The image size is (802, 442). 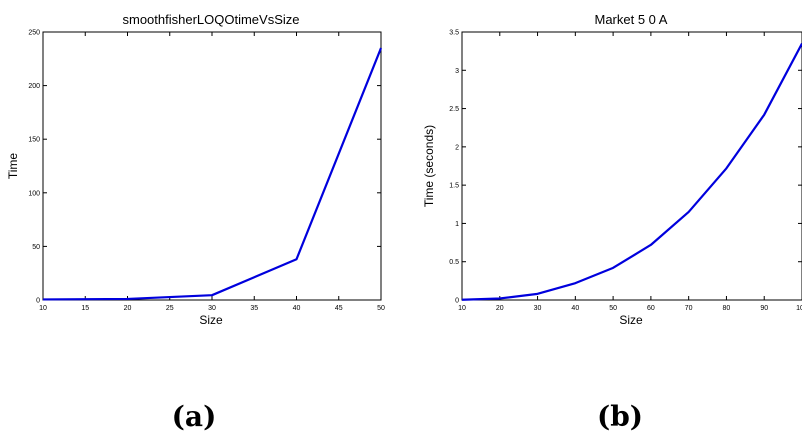 I want to click on x-tick-label: 100, so click(x=799, y=308).